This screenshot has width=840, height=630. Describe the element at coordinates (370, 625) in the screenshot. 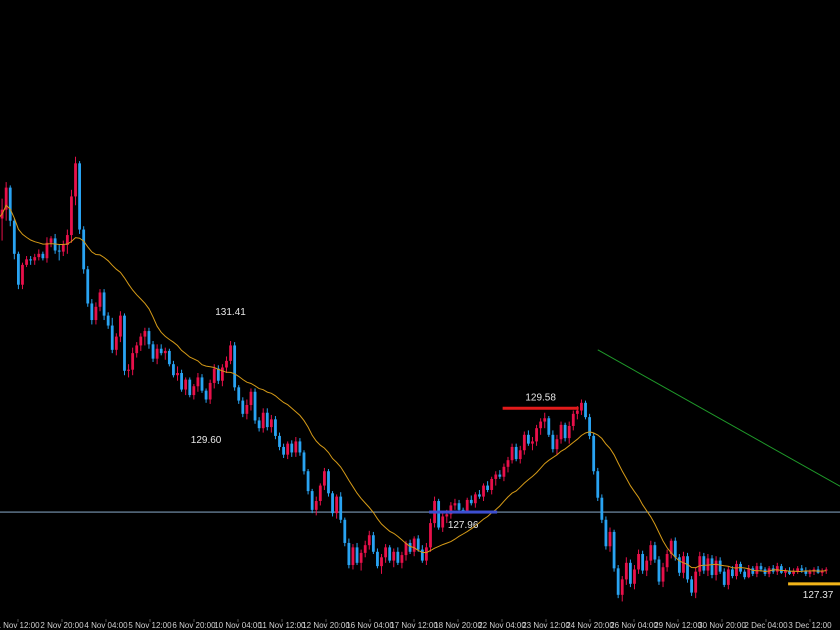

I see `x-tick-label: 16 Nov 04:00` at that location.